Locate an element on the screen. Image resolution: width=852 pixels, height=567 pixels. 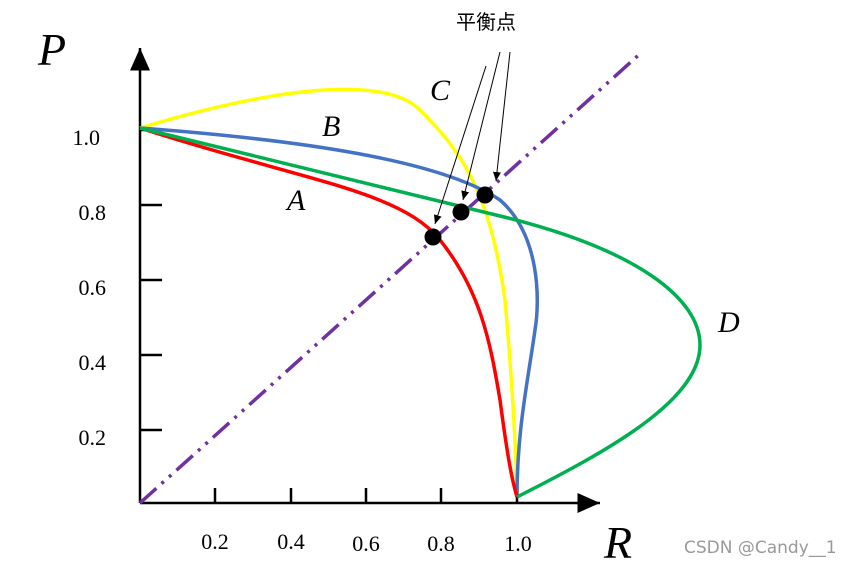
y-tick-label: 0.4 is located at coordinates (93, 362).